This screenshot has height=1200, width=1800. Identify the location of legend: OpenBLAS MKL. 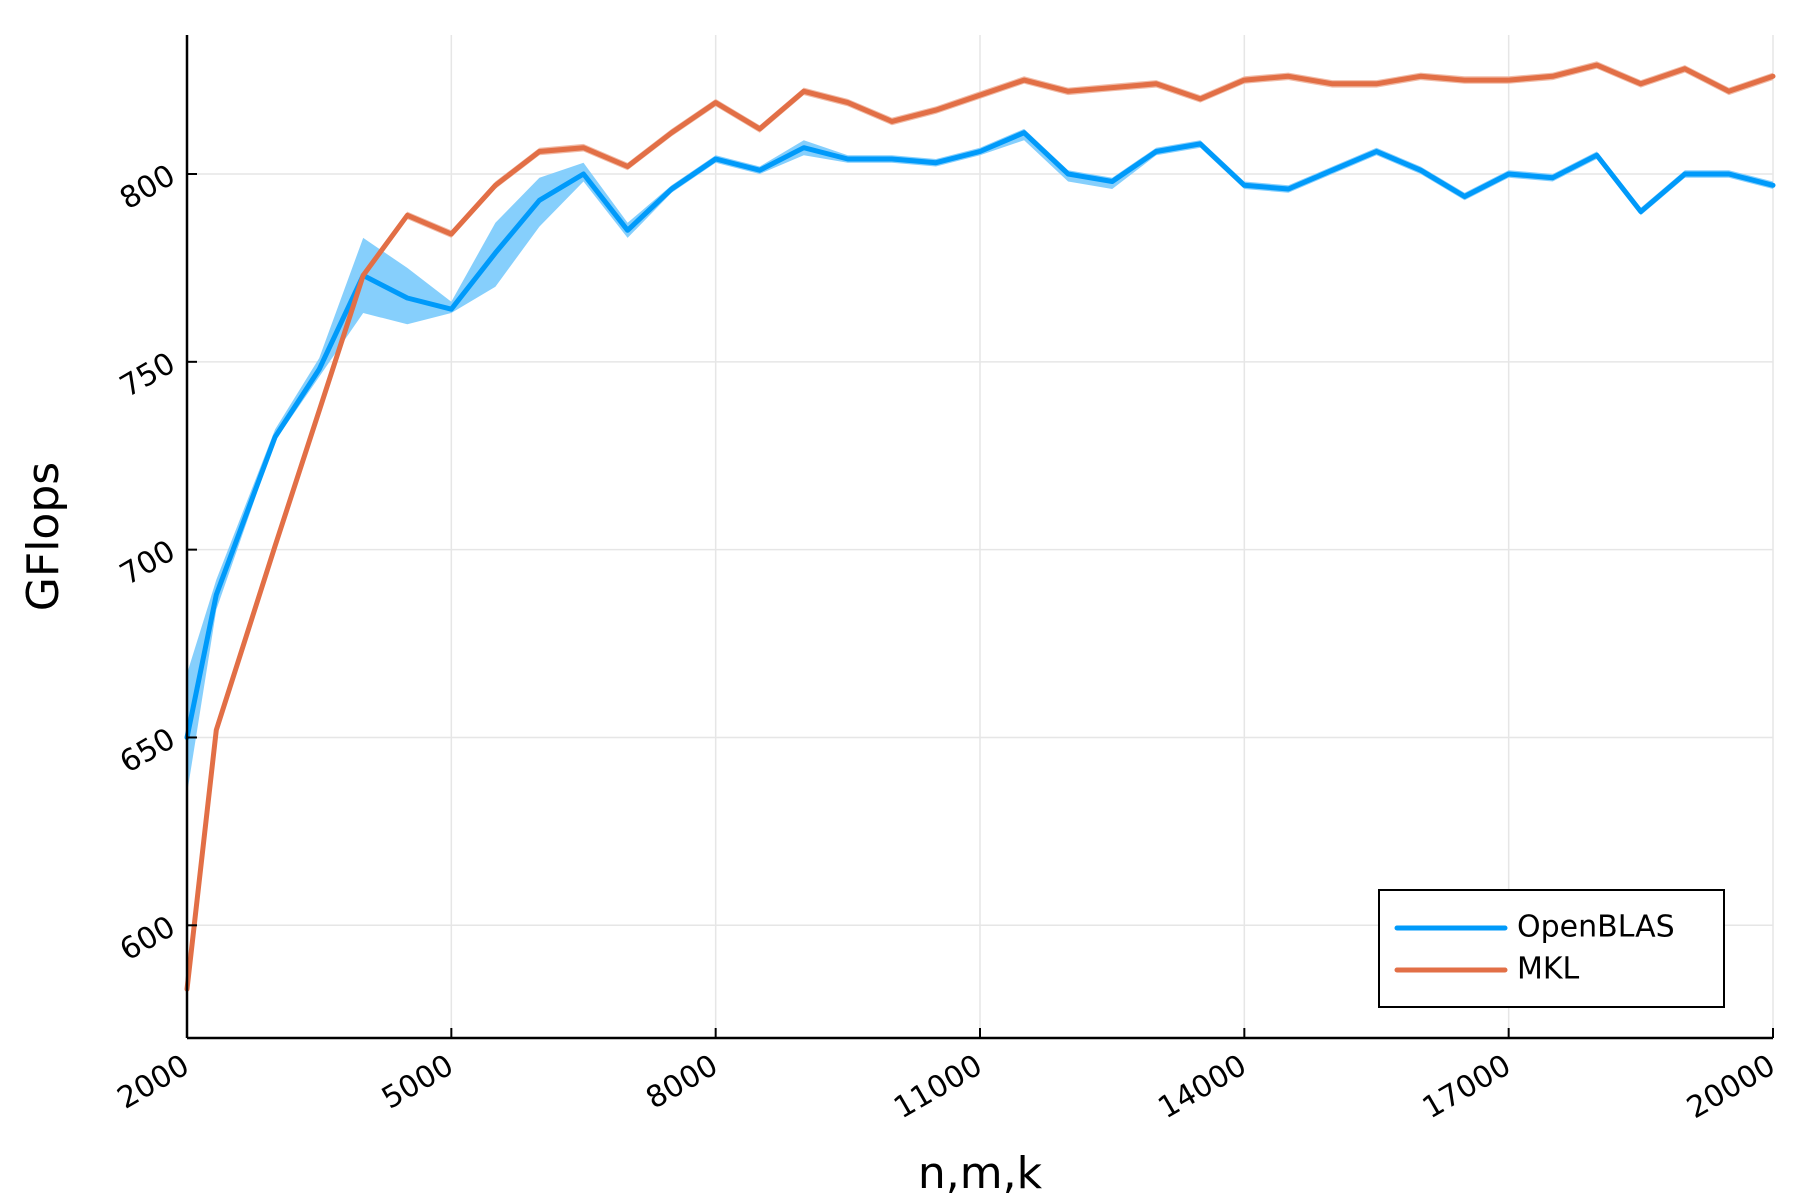
(1551, 948).